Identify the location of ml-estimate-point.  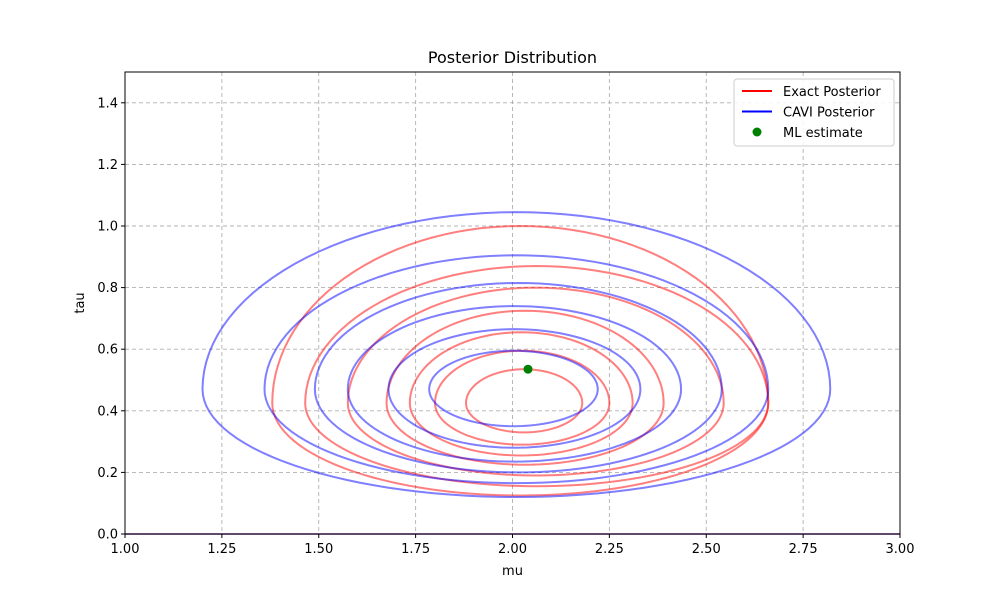
(528, 369).